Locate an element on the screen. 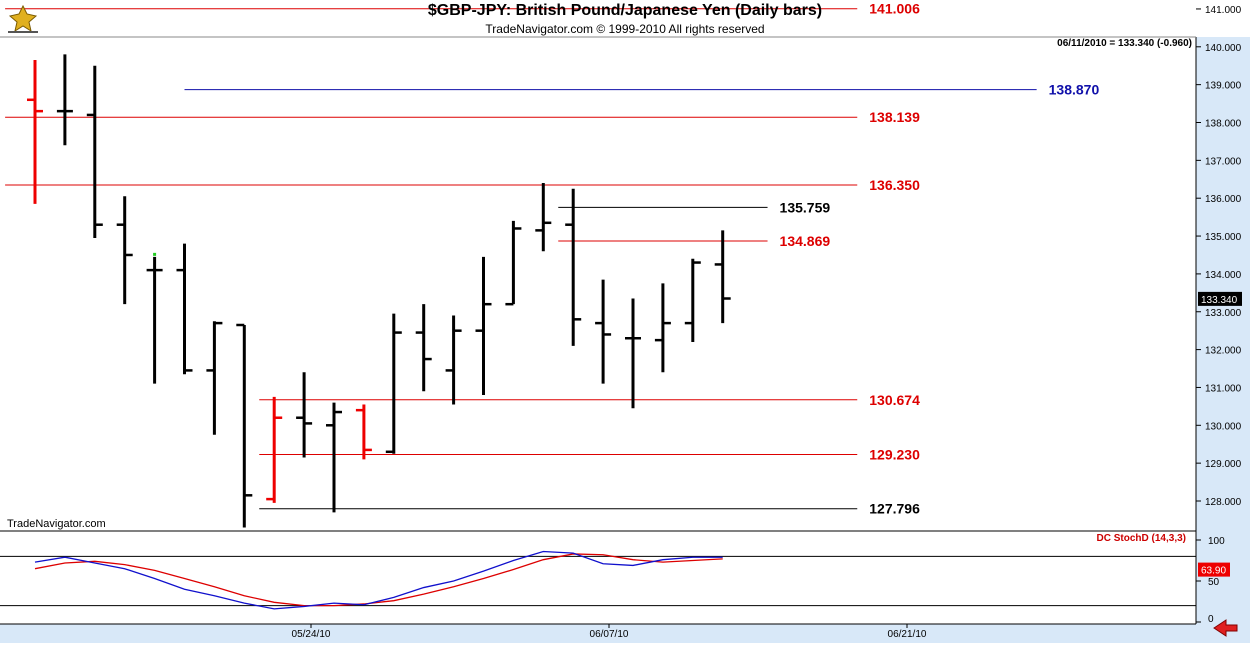  scroll-left-arrow-icon is located at coordinates (1225, 628).